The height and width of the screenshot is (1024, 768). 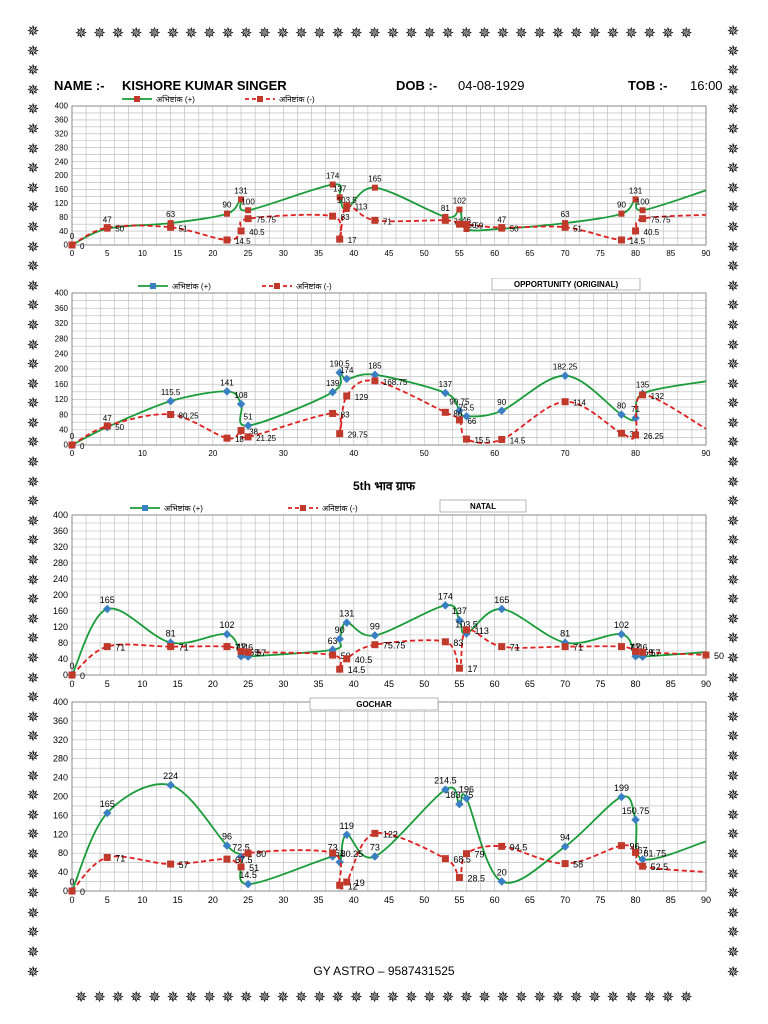 I want to click on x-tick-label: 20, so click(x=212, y=253).